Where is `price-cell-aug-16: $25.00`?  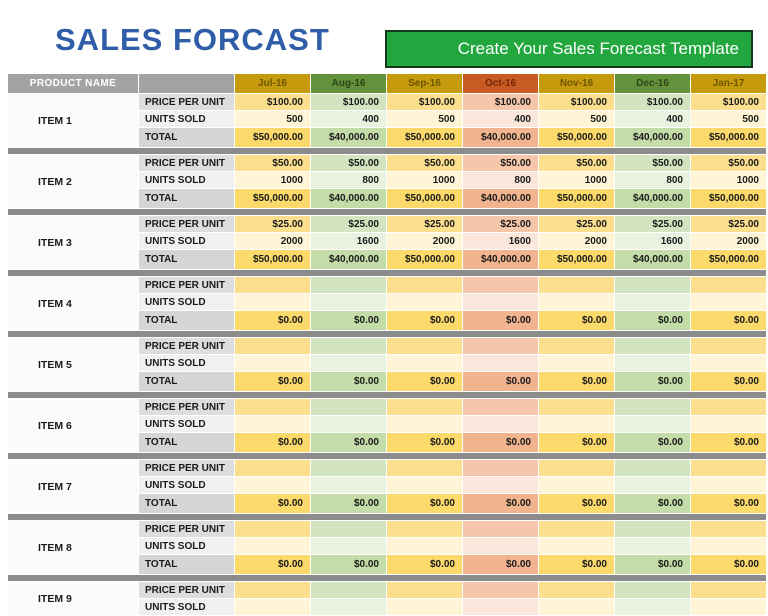
price-cell-aug-16: $25.00 is located at coordinates (348, 224).